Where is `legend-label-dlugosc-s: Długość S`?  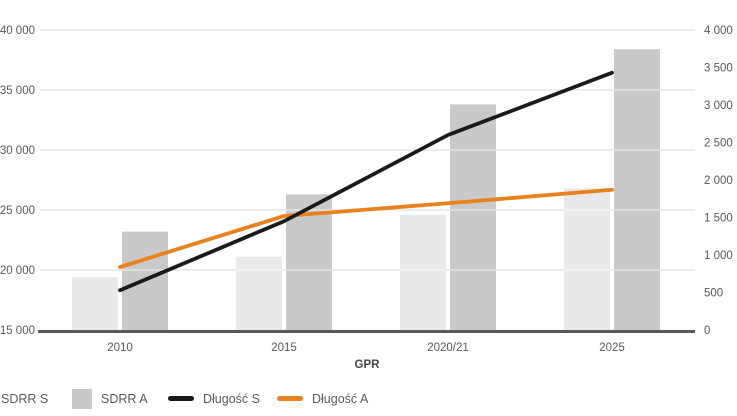
legend-label-dlugosc-s: Długość S is located at coordinates (231, 398).